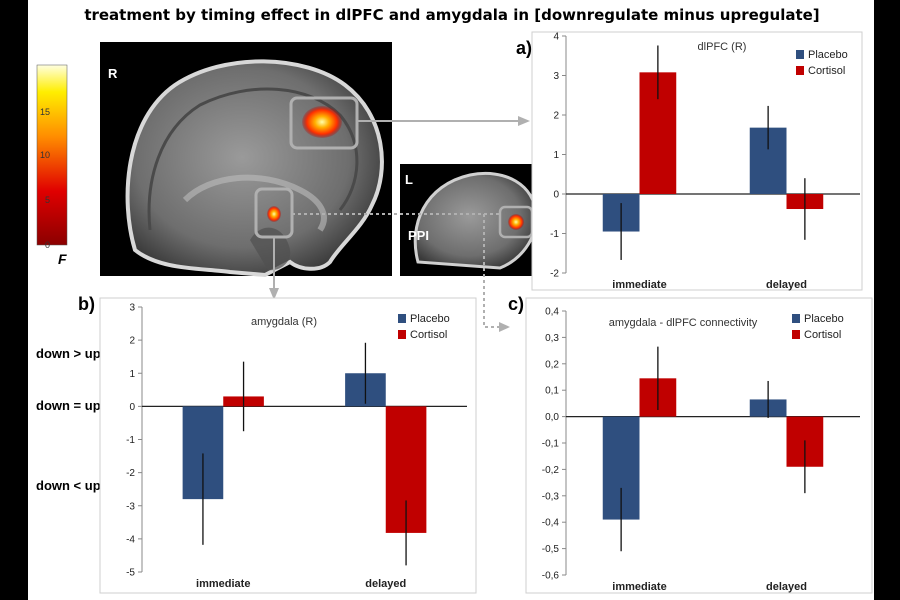  I want to click on dlpfc-activation, so click(322, 122).